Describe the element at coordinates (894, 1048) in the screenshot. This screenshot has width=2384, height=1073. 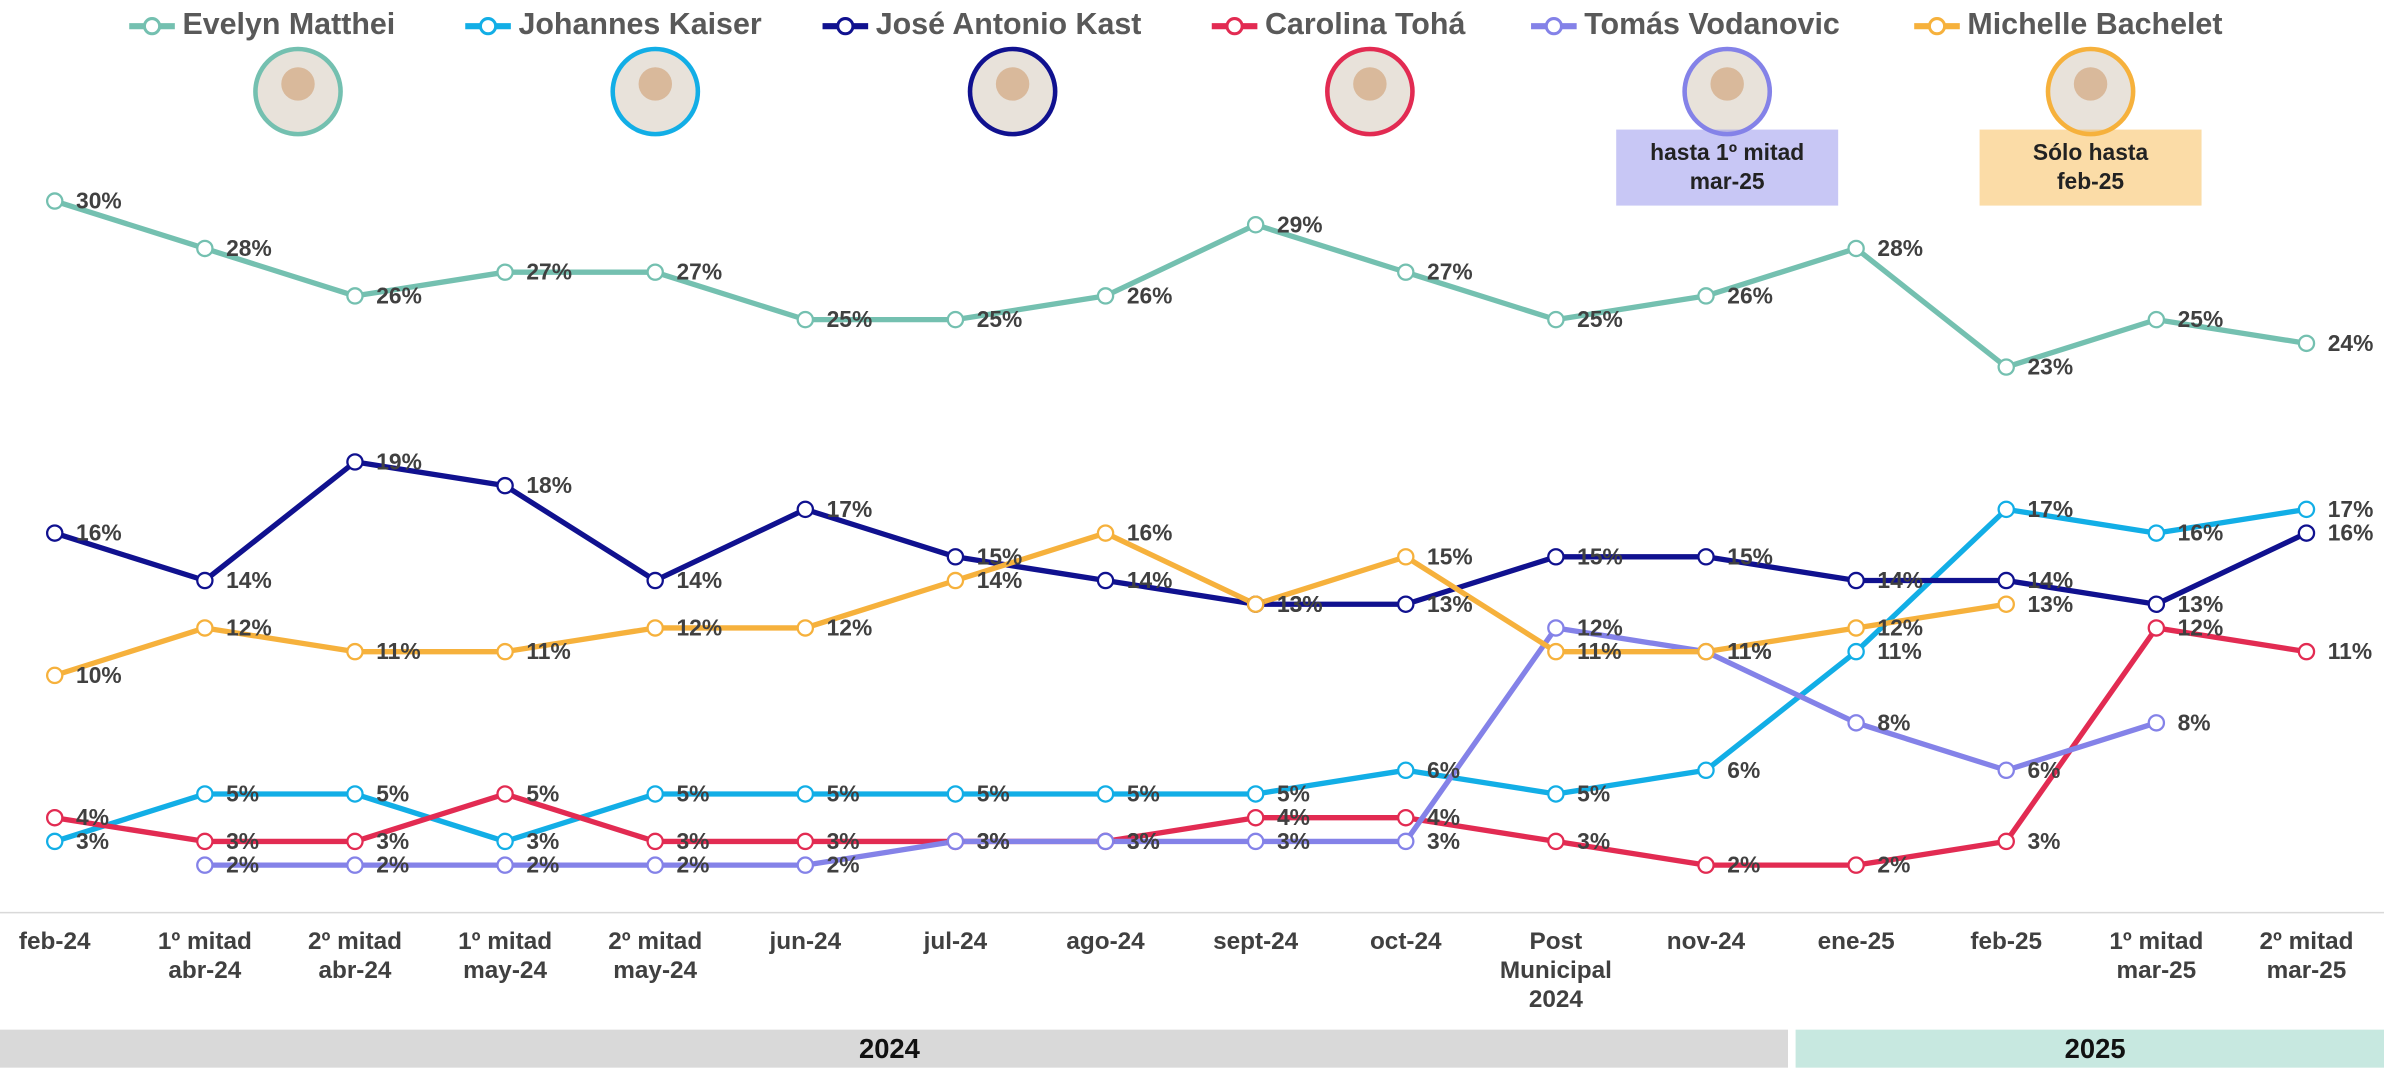
I see `year-band` at that location.